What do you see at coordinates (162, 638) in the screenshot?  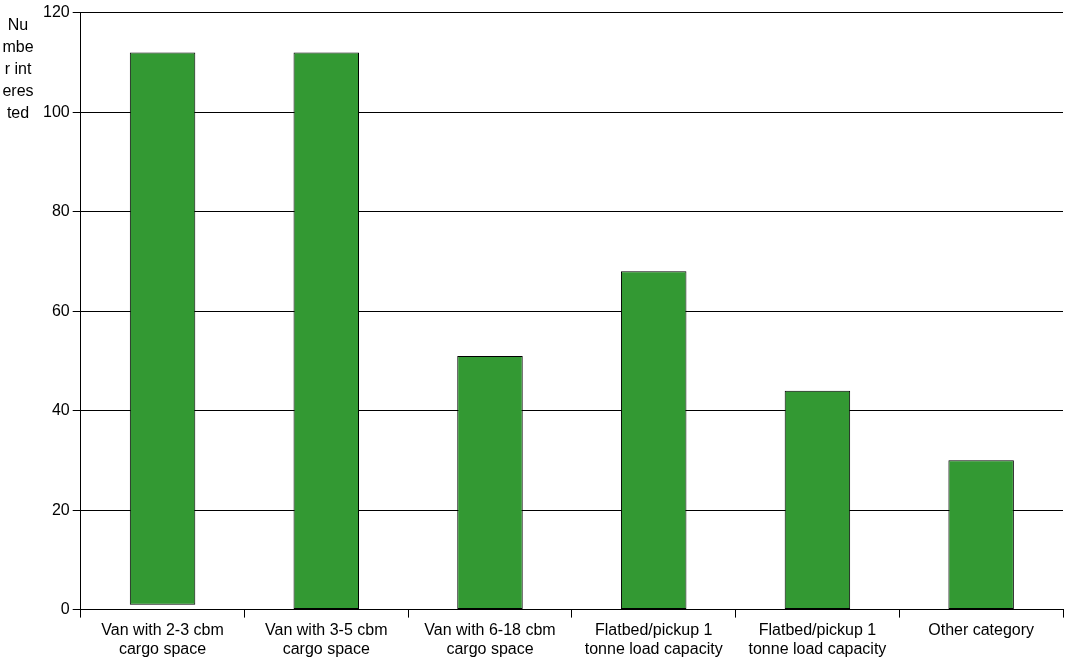 I see `x-tick-label: Van with 2-3 cbm cargo space` at bounding box center [162, 638].